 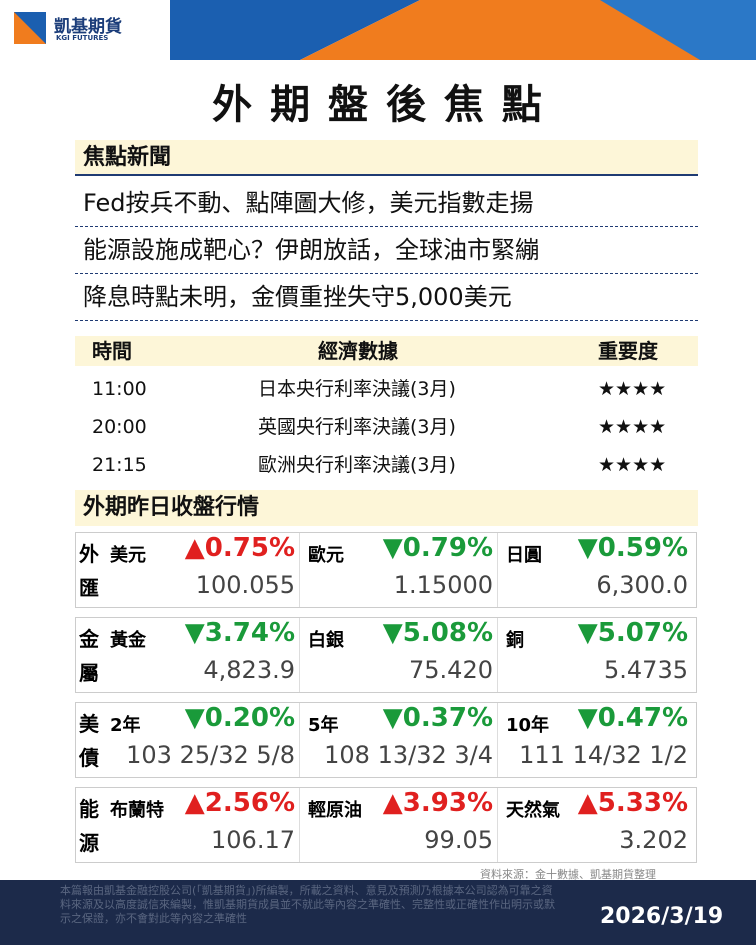 I want to click on header-graphic, so click(x=378, y=30).